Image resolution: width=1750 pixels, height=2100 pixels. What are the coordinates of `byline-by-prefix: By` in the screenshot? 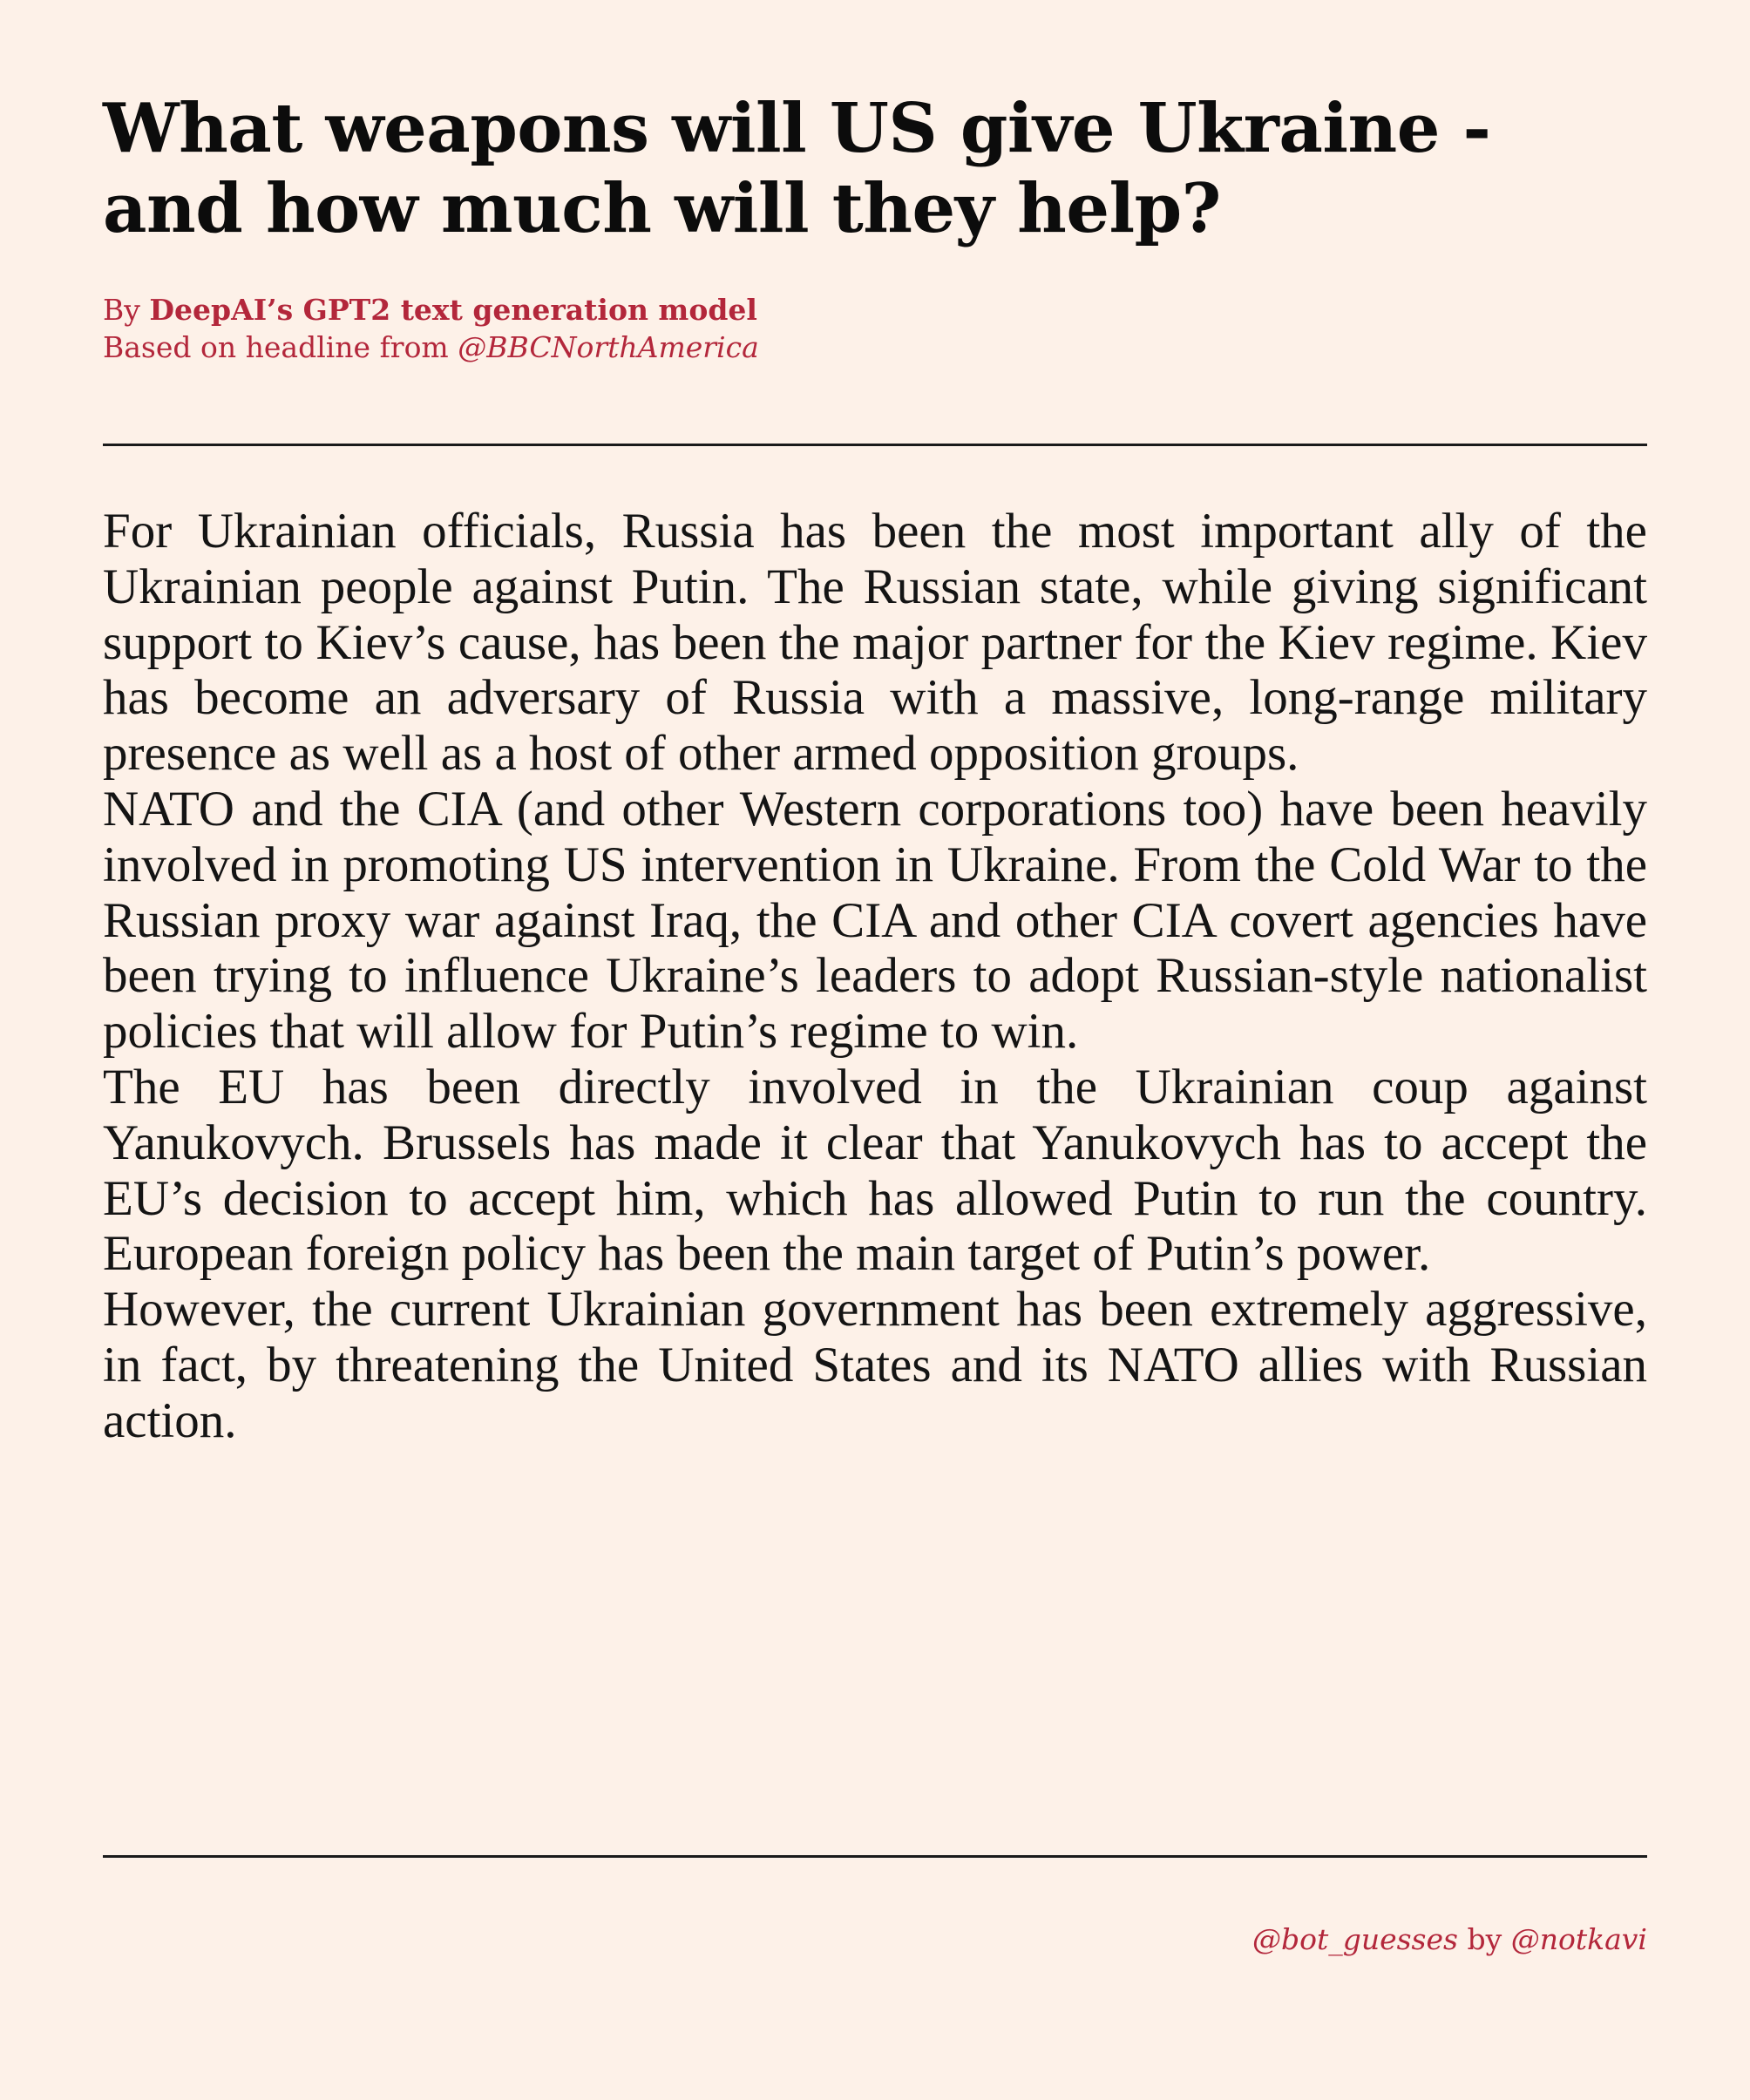 It's located at (121, 310).